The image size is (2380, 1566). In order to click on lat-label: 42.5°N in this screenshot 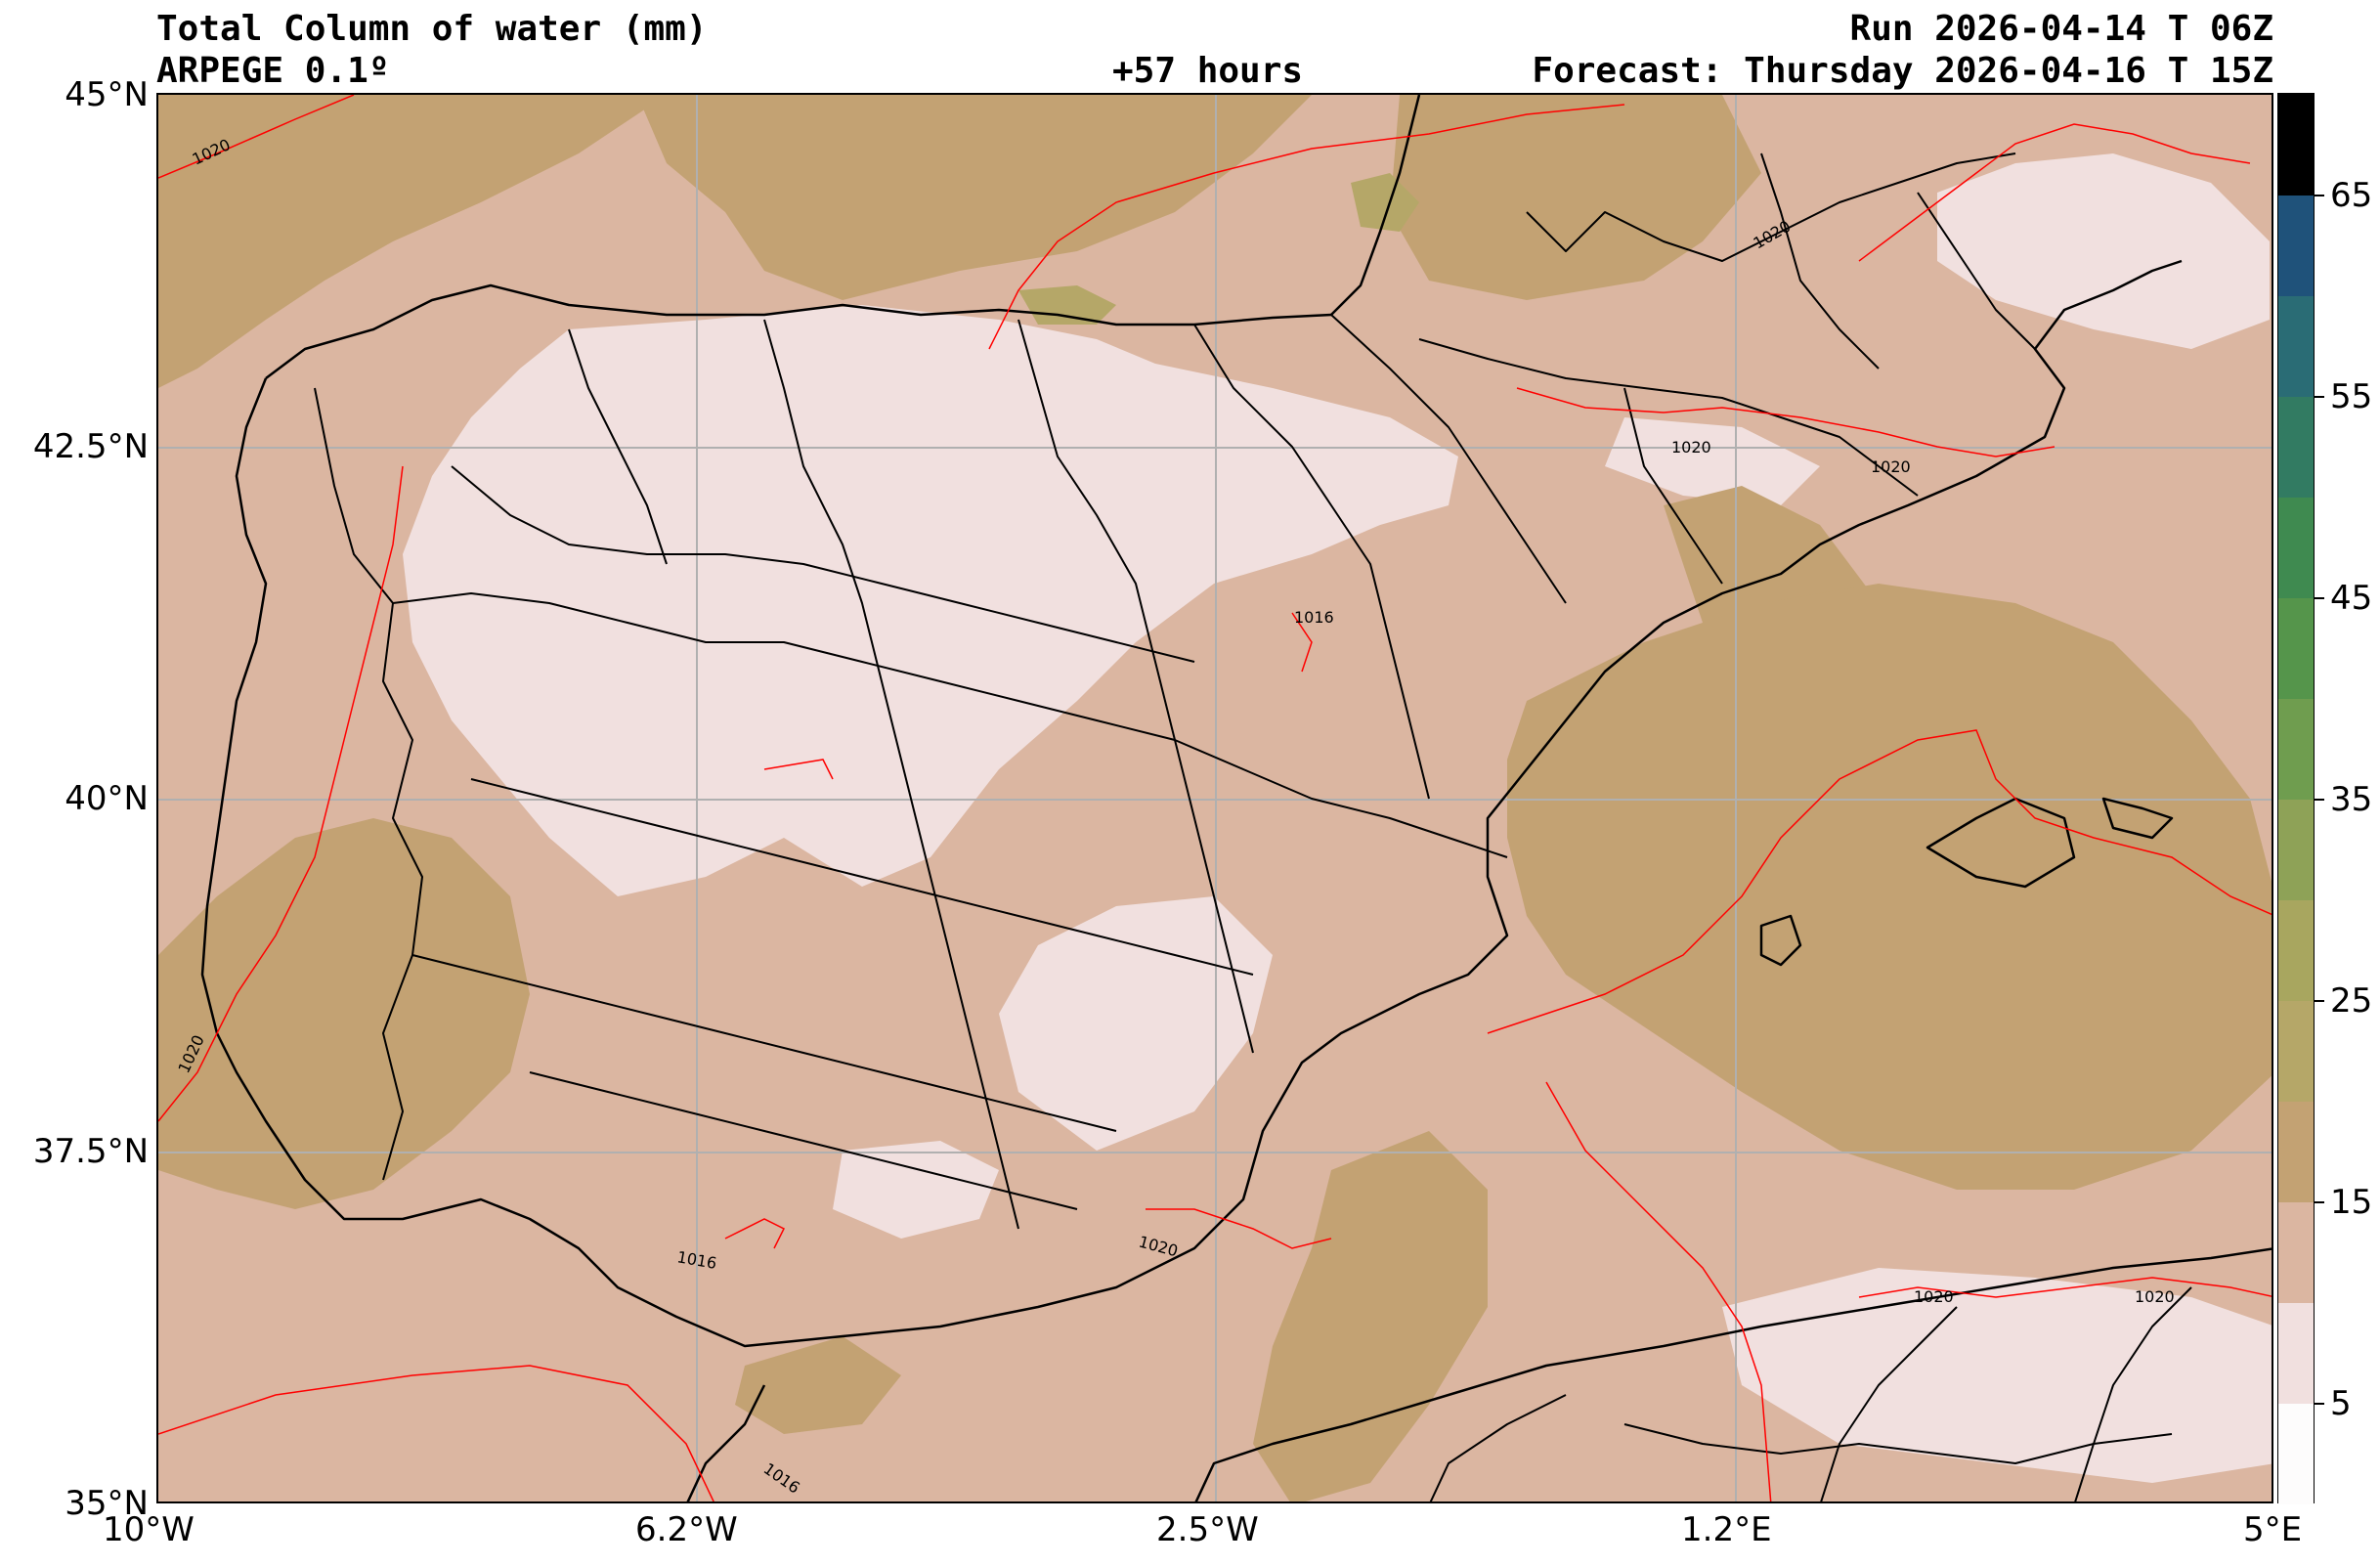, I will do `click(90, 446)`.